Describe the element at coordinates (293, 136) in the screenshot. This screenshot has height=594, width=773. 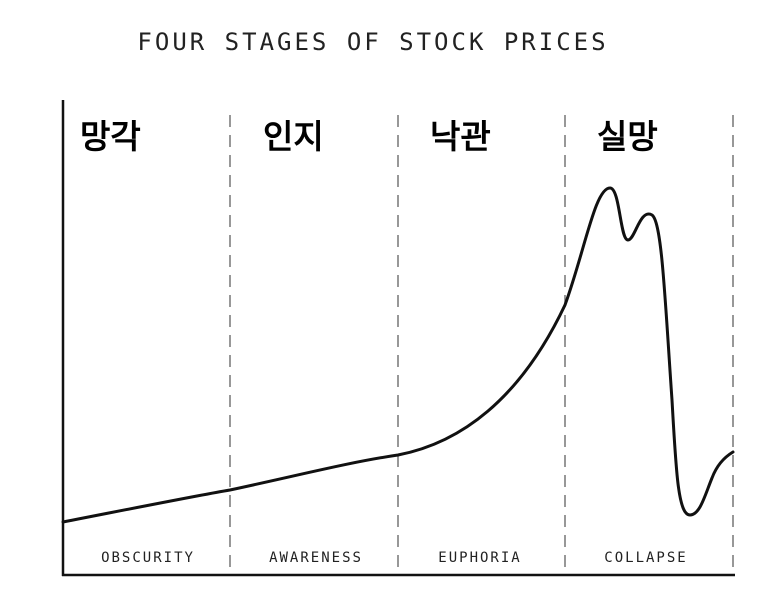
I see `stage-korean-label: 인지` at that location.